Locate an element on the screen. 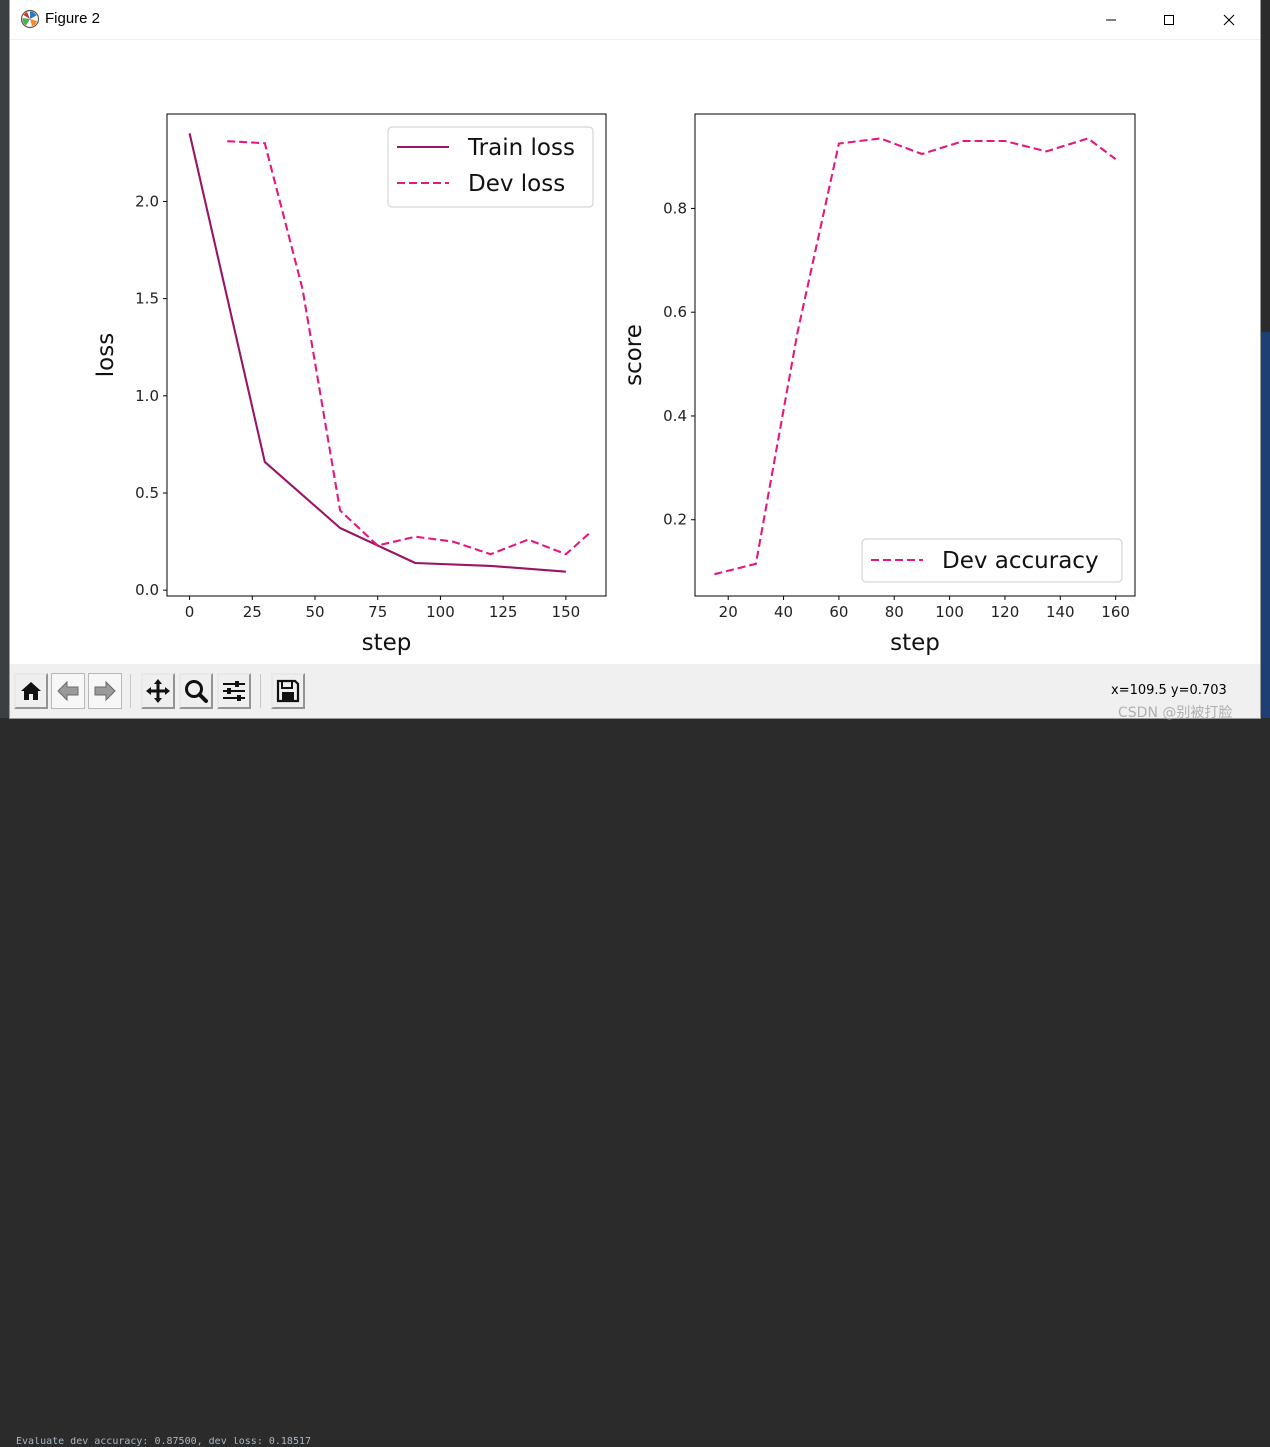 Image resolution: width=1270 pixels, height=1447 pixels. back-button is located at coordinates (68, 691).